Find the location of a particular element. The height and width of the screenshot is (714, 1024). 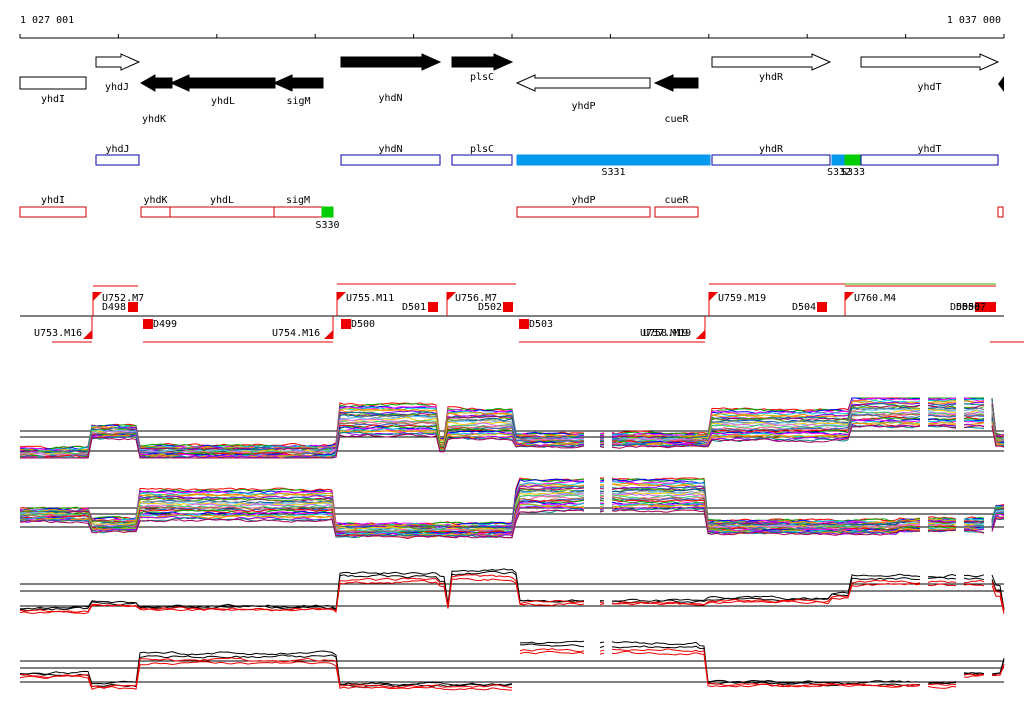

ruler-start-label: 1 027 001 is located at coordinates (47, 20).